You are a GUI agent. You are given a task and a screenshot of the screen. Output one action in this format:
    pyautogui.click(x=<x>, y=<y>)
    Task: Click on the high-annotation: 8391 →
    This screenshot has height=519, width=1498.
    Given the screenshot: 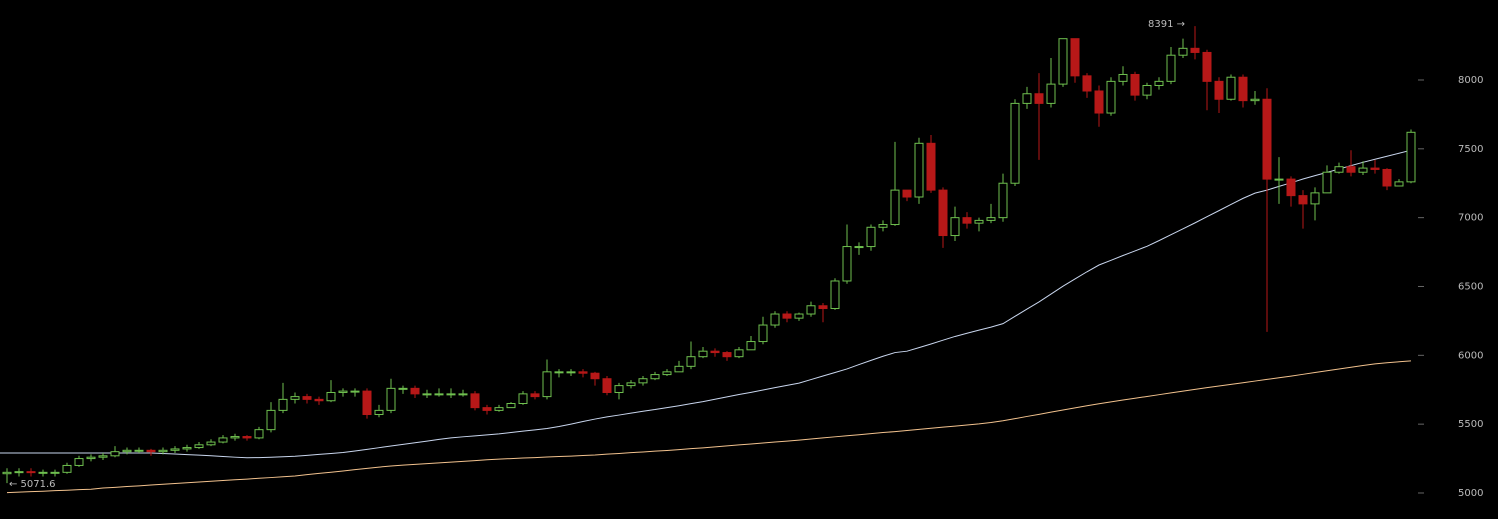 What is the action you would take?
    pyautogui.click(x=1166, y=24)
    